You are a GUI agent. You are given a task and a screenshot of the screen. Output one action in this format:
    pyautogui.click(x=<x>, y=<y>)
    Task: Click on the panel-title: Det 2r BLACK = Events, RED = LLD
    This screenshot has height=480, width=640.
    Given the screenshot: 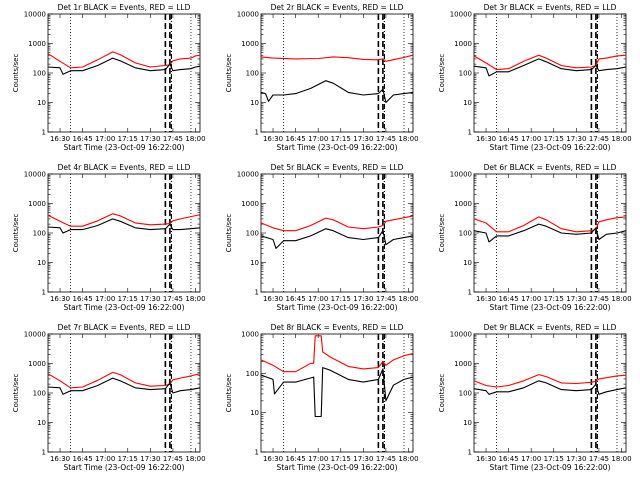 What is the action you would take?
    pyautogui.click(x=337, y=7)
    